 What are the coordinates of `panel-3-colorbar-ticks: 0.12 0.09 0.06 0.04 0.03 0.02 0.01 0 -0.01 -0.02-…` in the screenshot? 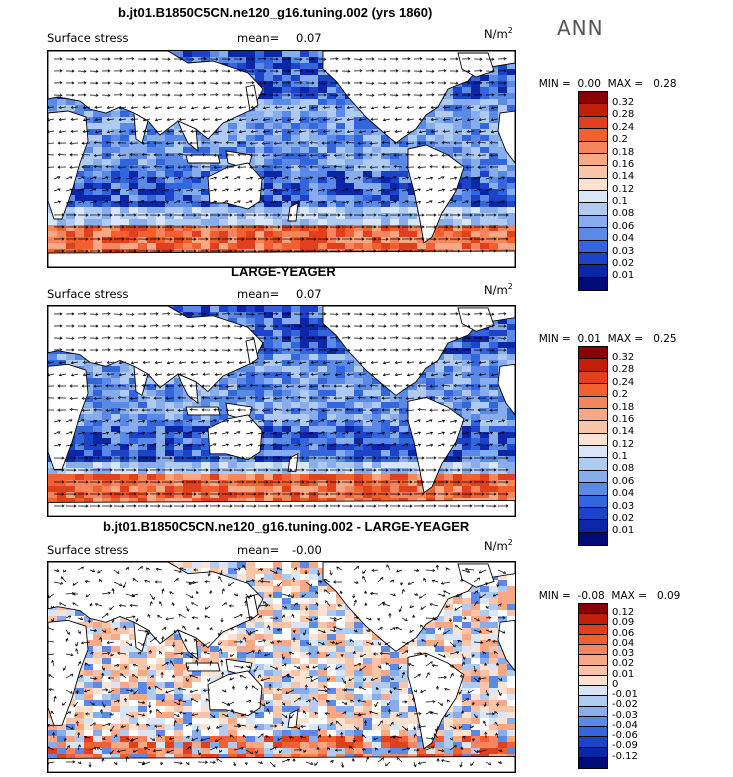 It's located at (625, 684).